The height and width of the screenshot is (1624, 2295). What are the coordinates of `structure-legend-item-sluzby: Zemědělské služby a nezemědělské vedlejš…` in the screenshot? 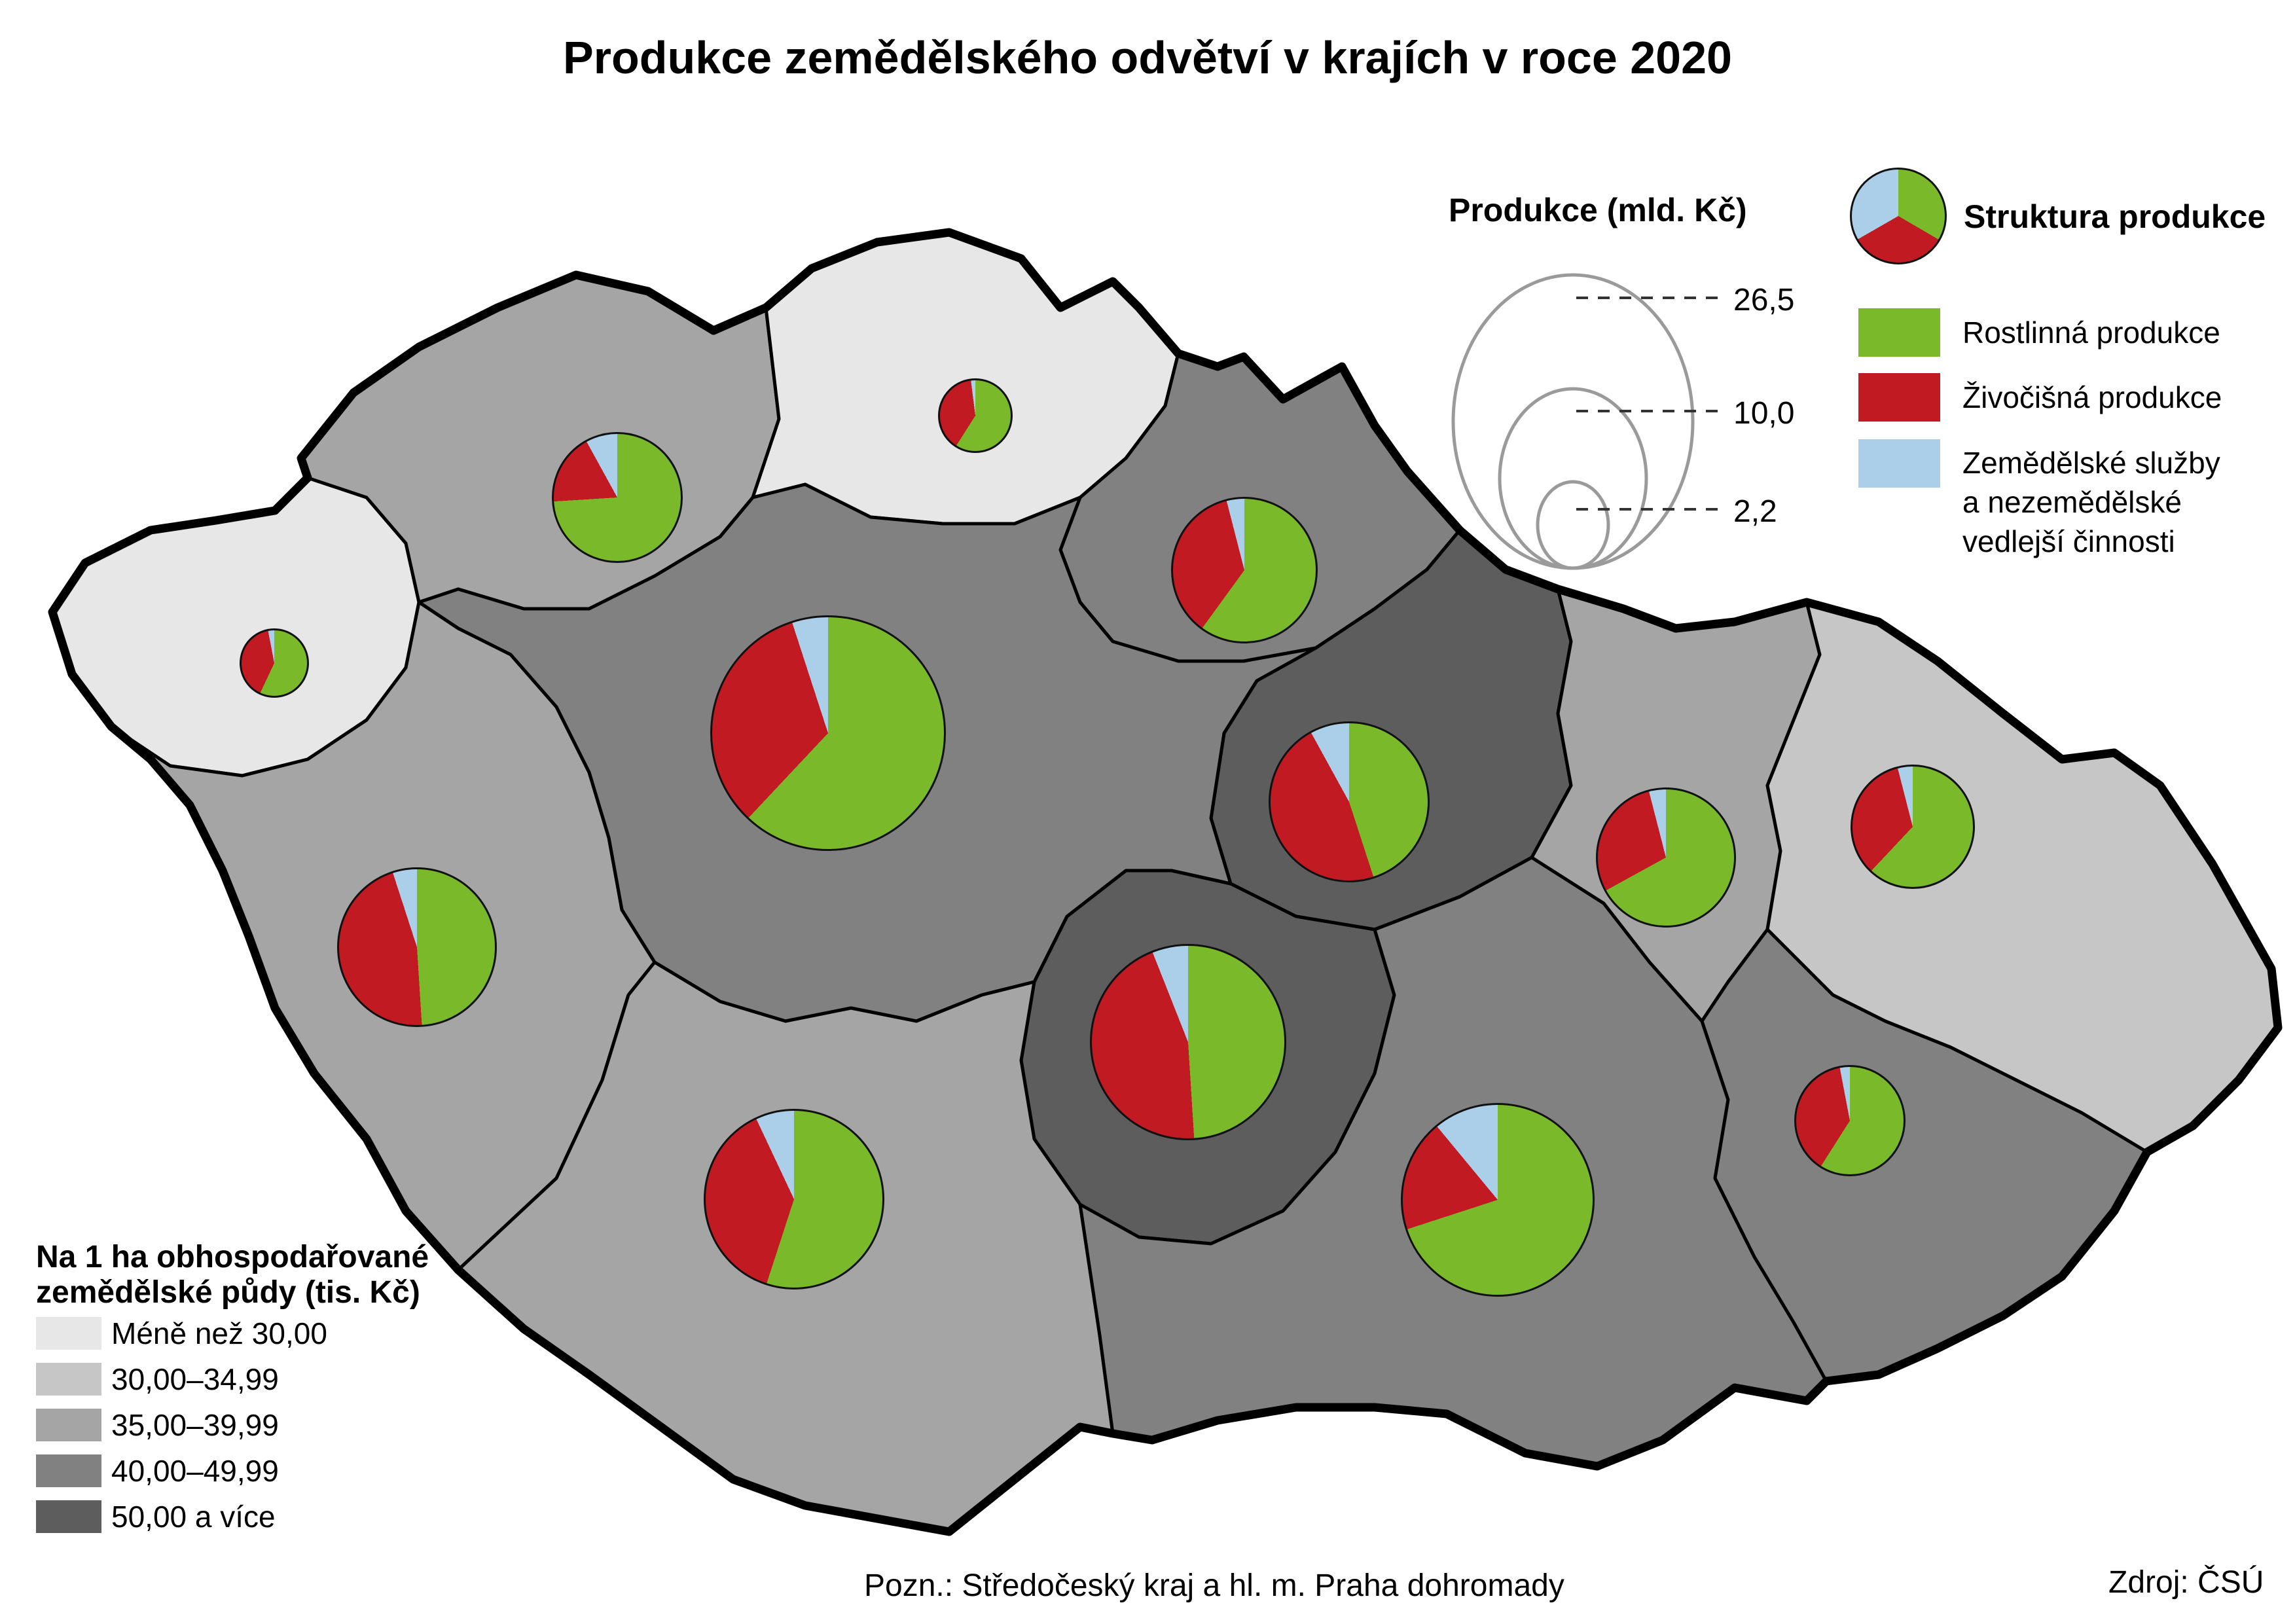 It's located at (2041, 500).